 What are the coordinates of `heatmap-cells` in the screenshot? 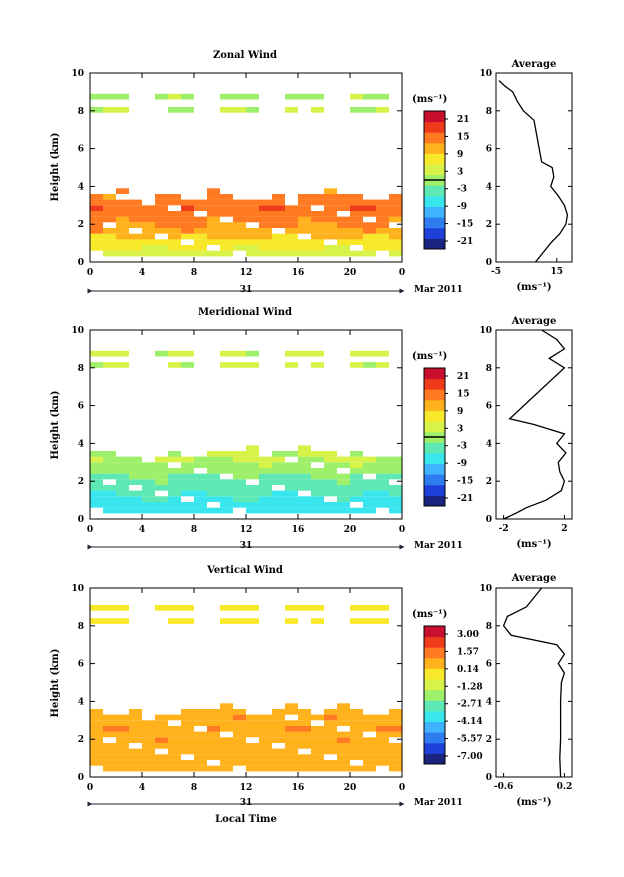 It's located at (246, 175).